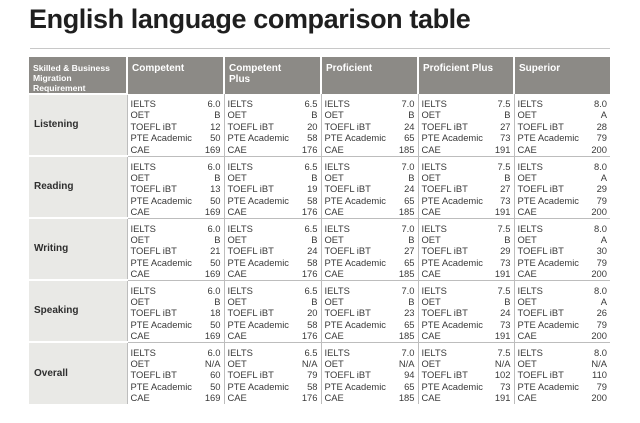  Describe the element at coordinates (370, 312) in the screenshot. I see `score-line: TOEFL iBT 23` at that location.